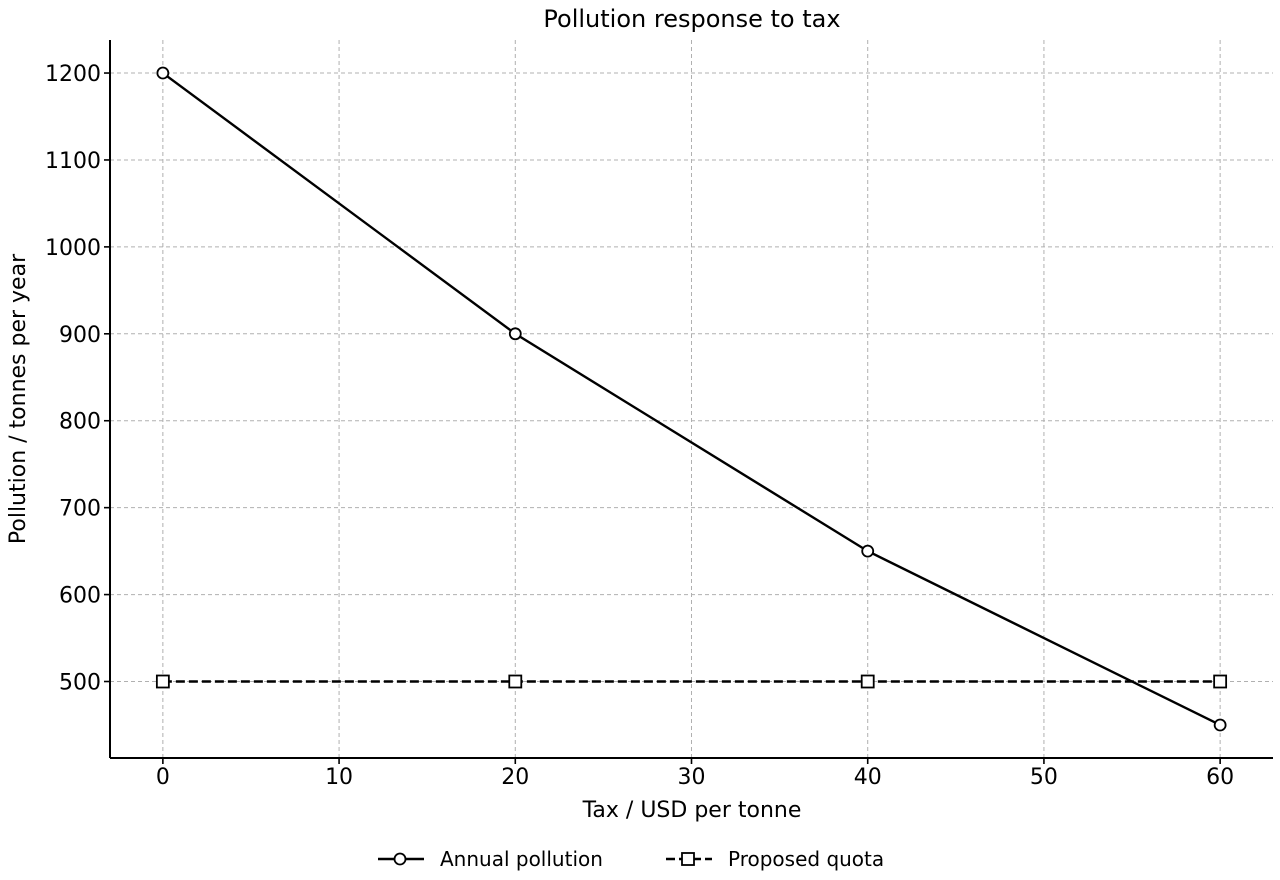  What do you see at coordinates (339, 777) in the screenshot?
I see `x-tick-label: 10` at bounding box center [339, 777].